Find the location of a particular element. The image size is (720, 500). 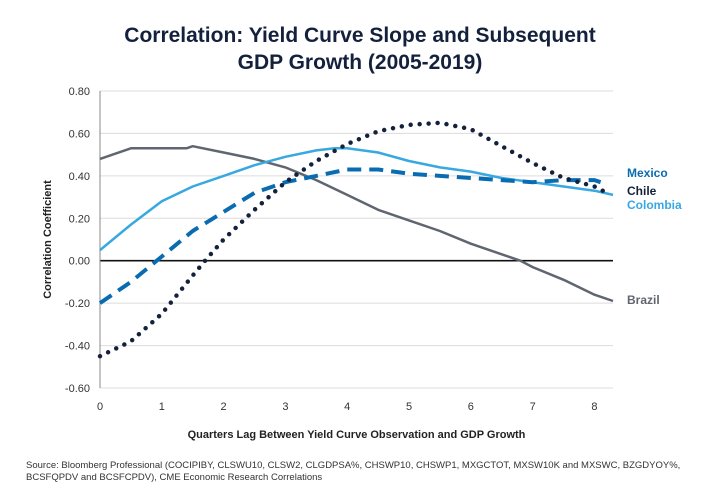

y-tick-label: 0.80 is located at coordinates (79, 92).